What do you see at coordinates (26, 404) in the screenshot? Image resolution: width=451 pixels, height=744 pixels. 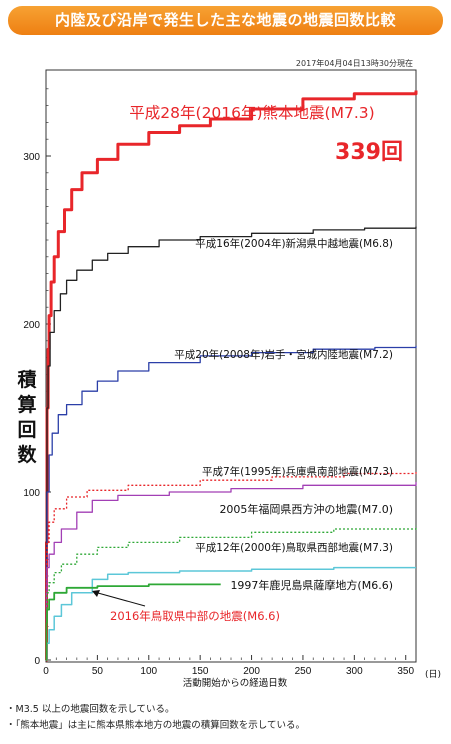 I see `y-axis-label-char: 算` at bounding box center [26, 404].